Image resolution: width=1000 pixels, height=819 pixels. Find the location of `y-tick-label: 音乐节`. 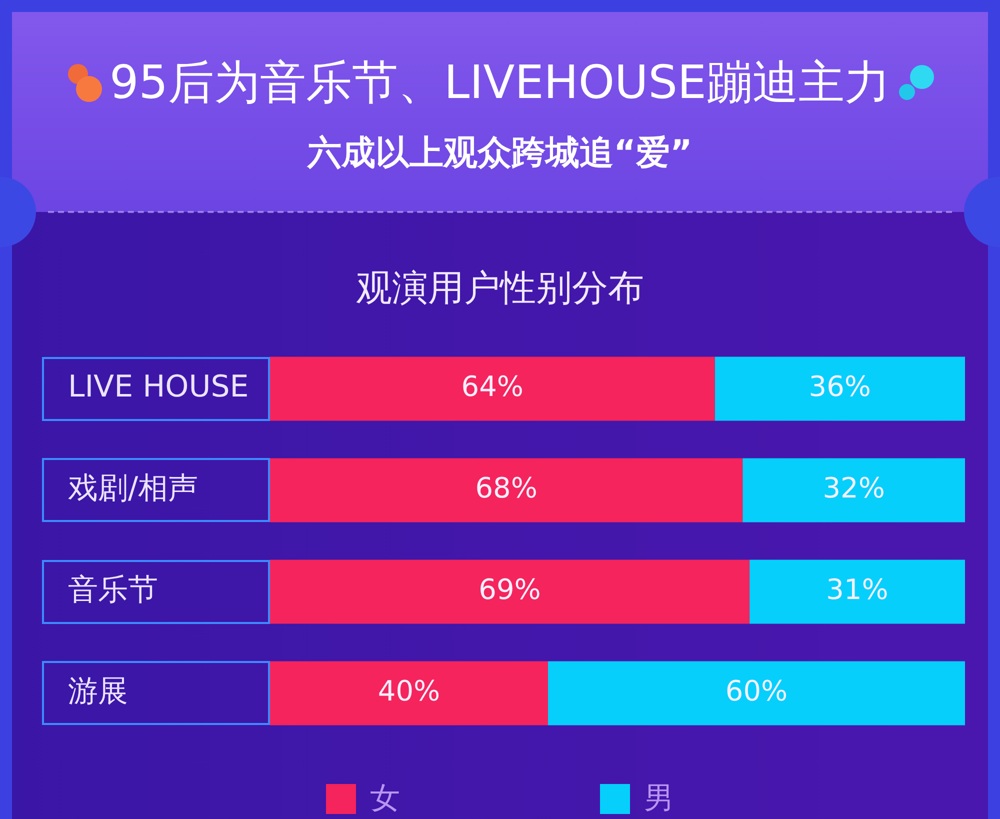

y-tick-label: 音乐节 is located at coordinates (113, 590).